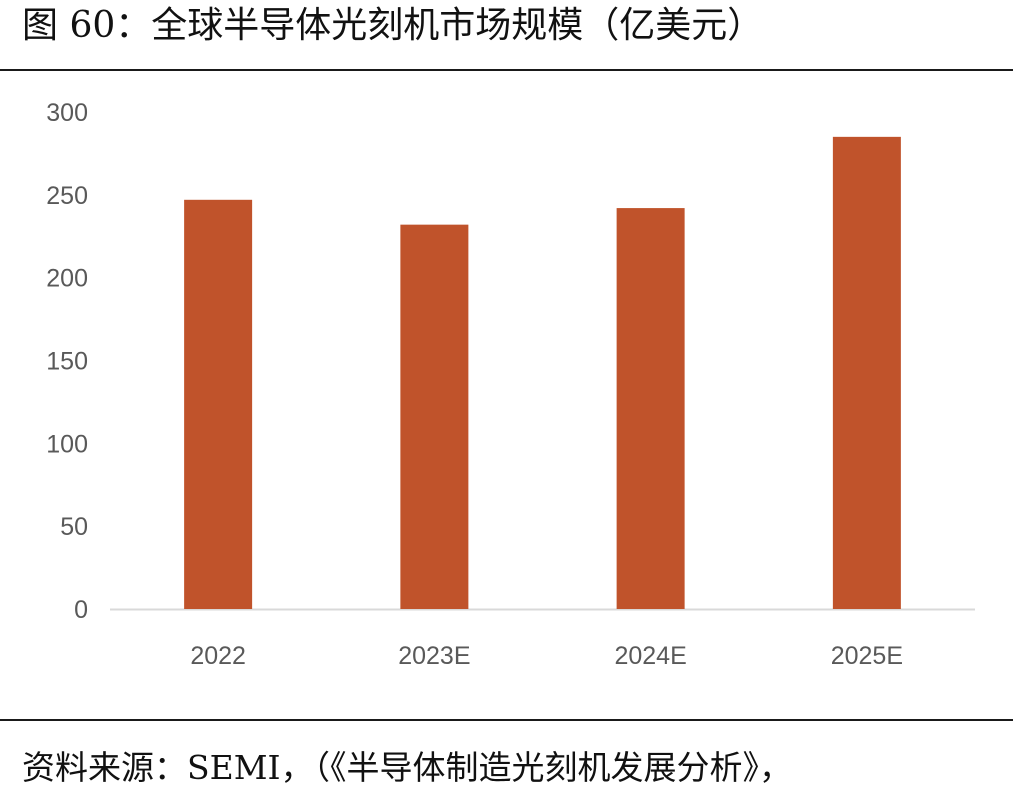 Image resolution: width=1013 pixels, height=793 pixels. What do you see at coordinates (67, 279) in the screenshot?
I see `y-tick-label: 200` at bounding box center [67, 279].